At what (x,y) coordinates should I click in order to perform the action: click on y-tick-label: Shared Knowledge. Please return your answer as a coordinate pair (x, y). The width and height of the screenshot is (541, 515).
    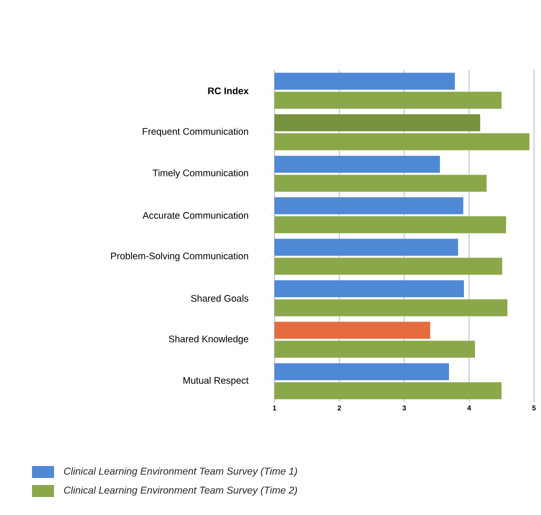
    Looking at the image, I should click on (208, 339).